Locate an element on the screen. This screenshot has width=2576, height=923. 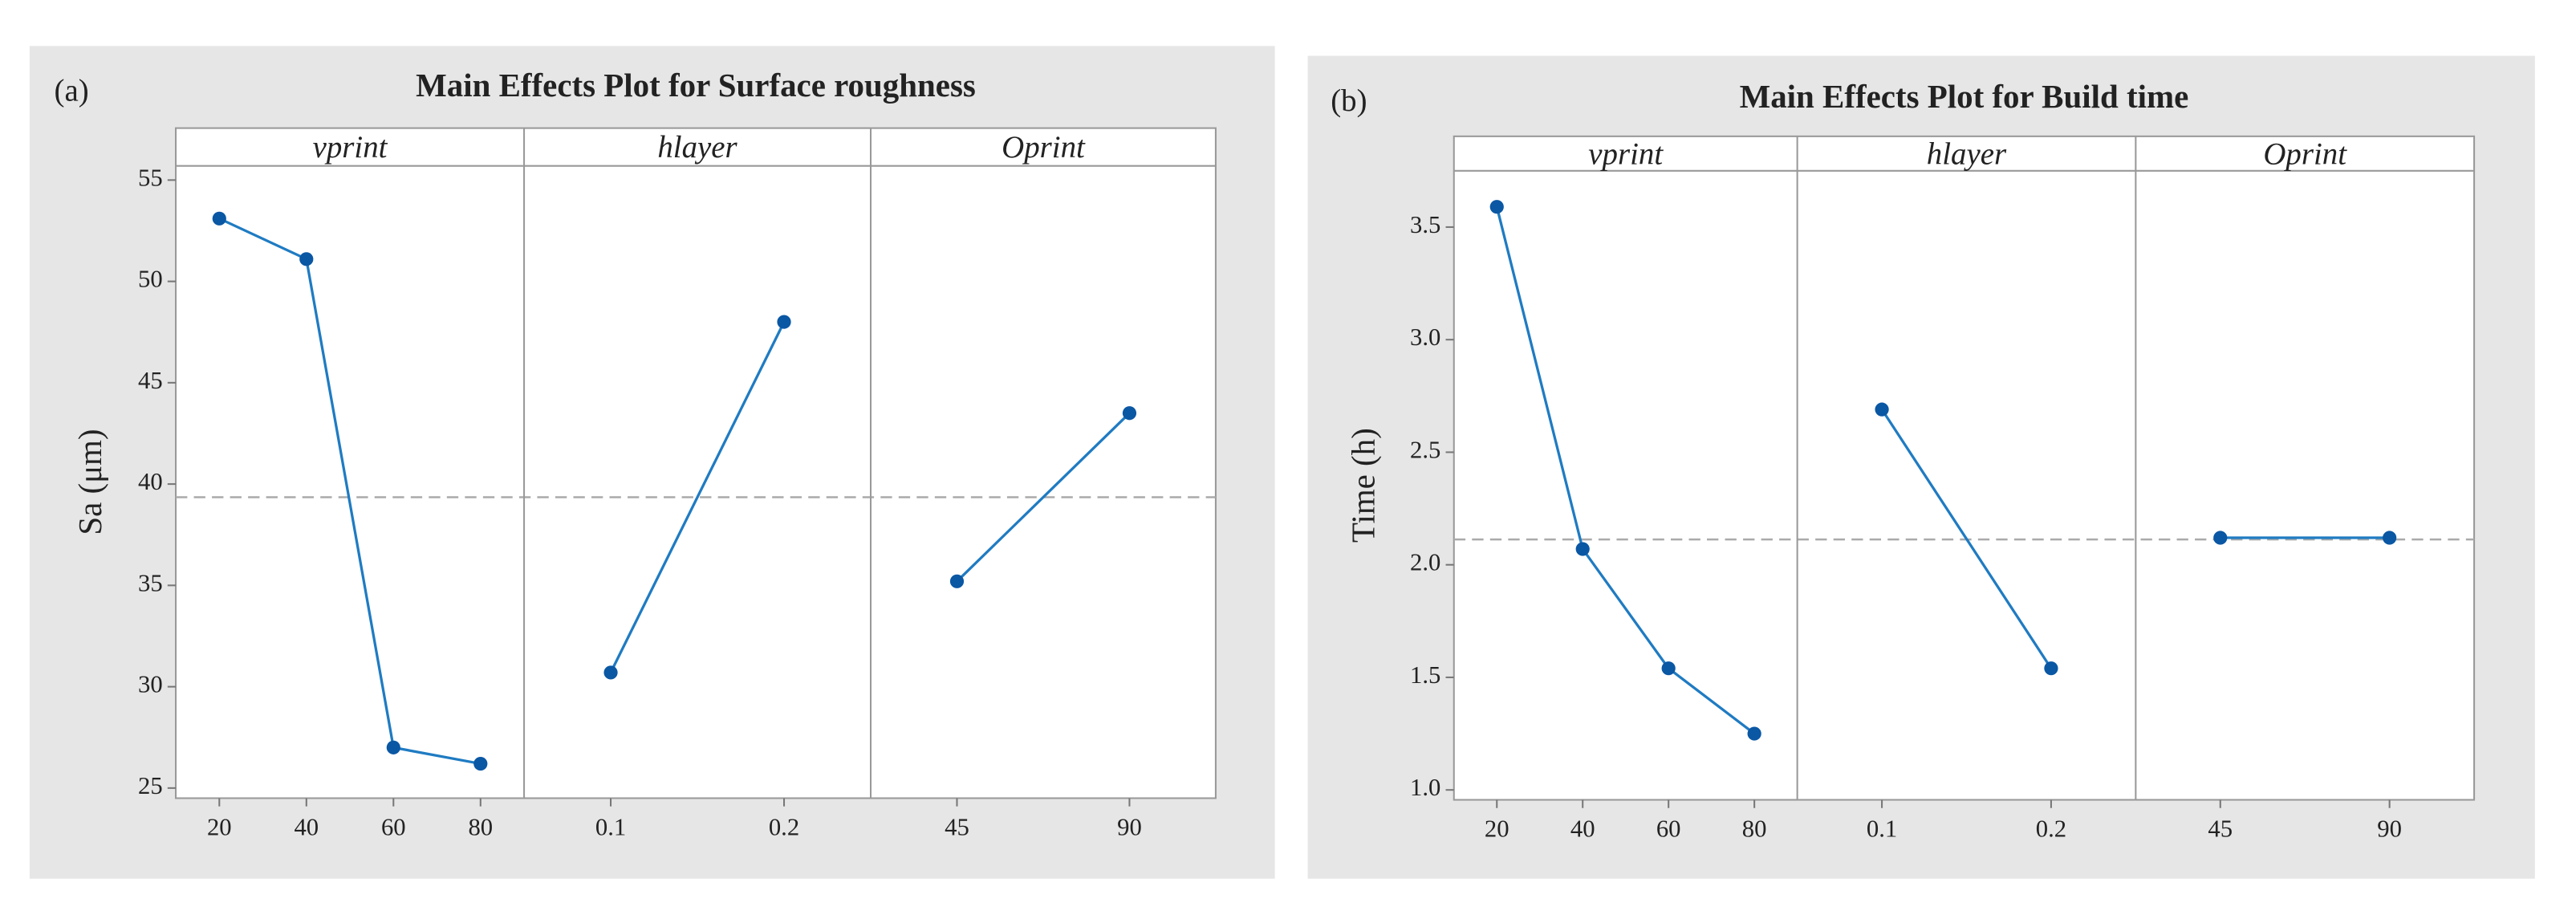
y-tick-label: 55 is located at coordinates (150, 177).